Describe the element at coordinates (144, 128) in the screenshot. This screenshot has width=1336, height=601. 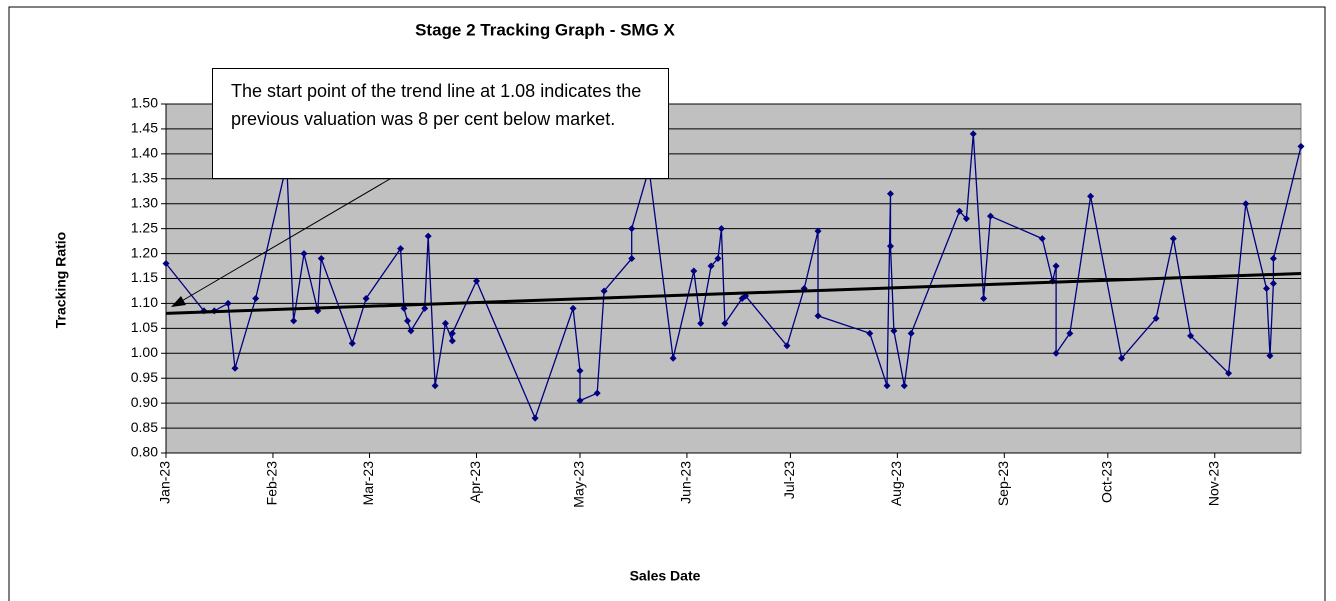
I see `y-tick-label: 1.45` at that location.